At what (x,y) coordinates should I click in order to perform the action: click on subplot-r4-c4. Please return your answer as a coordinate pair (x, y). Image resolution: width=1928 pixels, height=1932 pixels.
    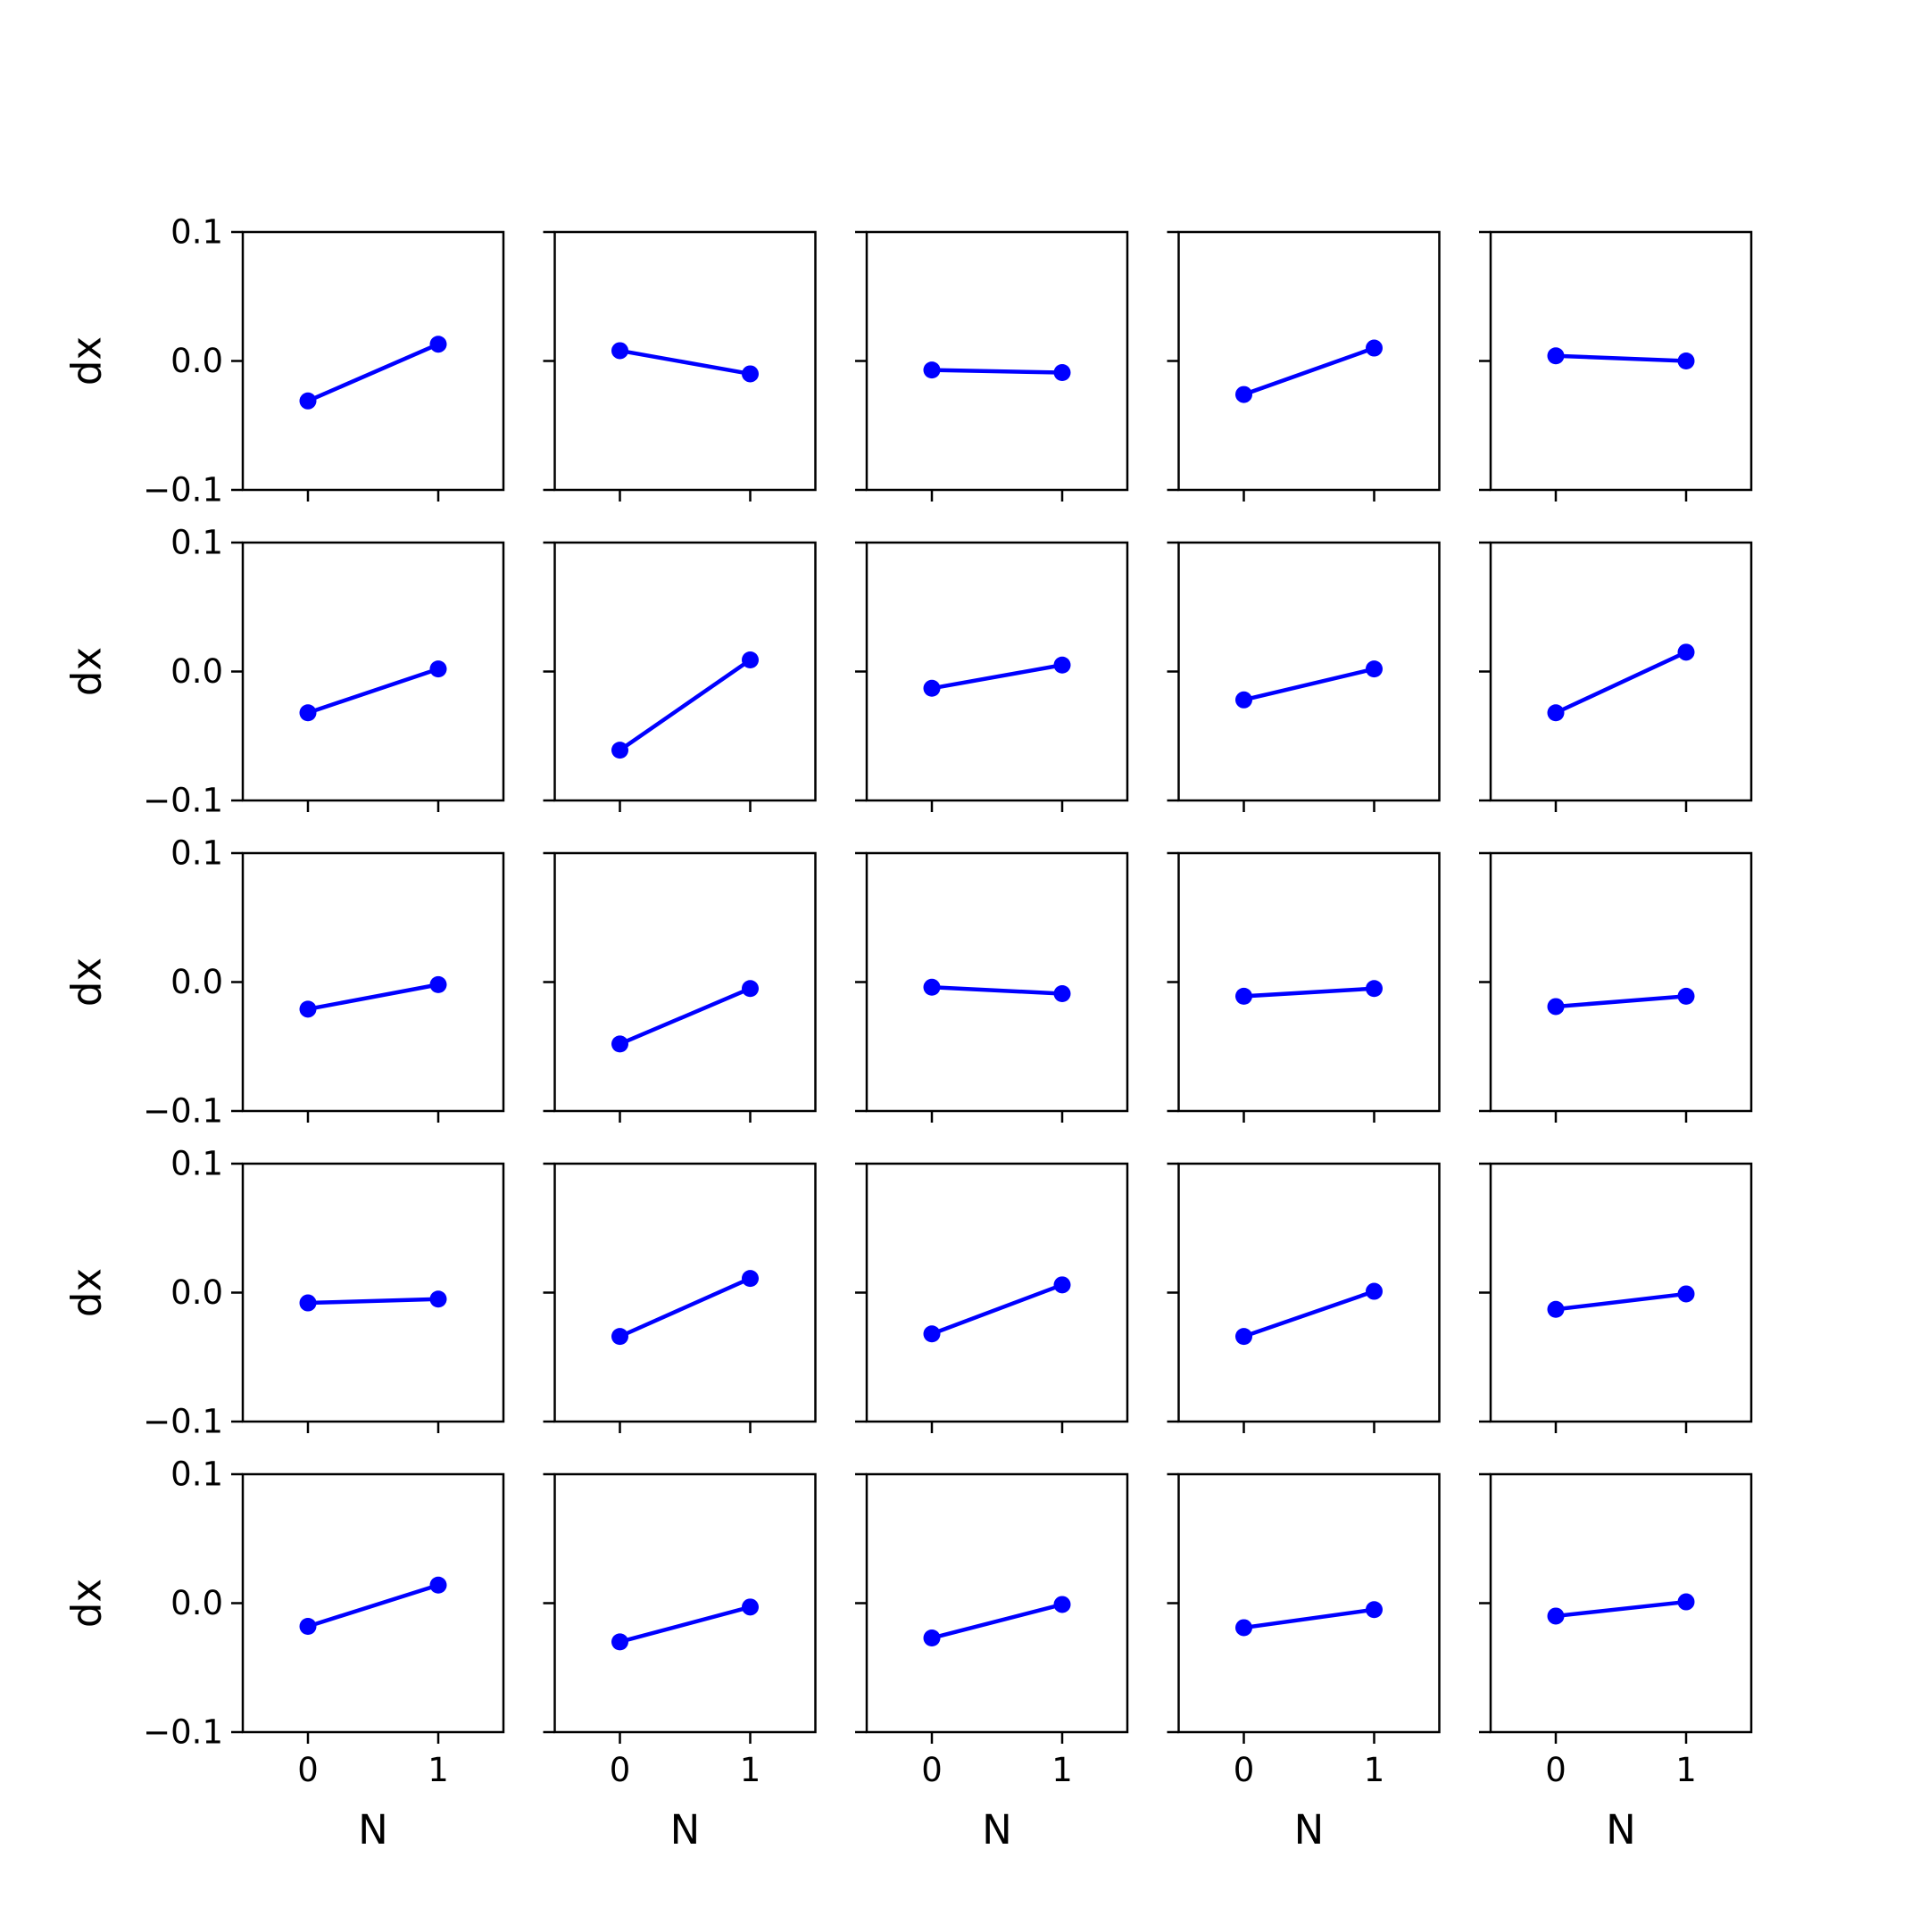
    Looking at the image, I should click on (1304, 1297).